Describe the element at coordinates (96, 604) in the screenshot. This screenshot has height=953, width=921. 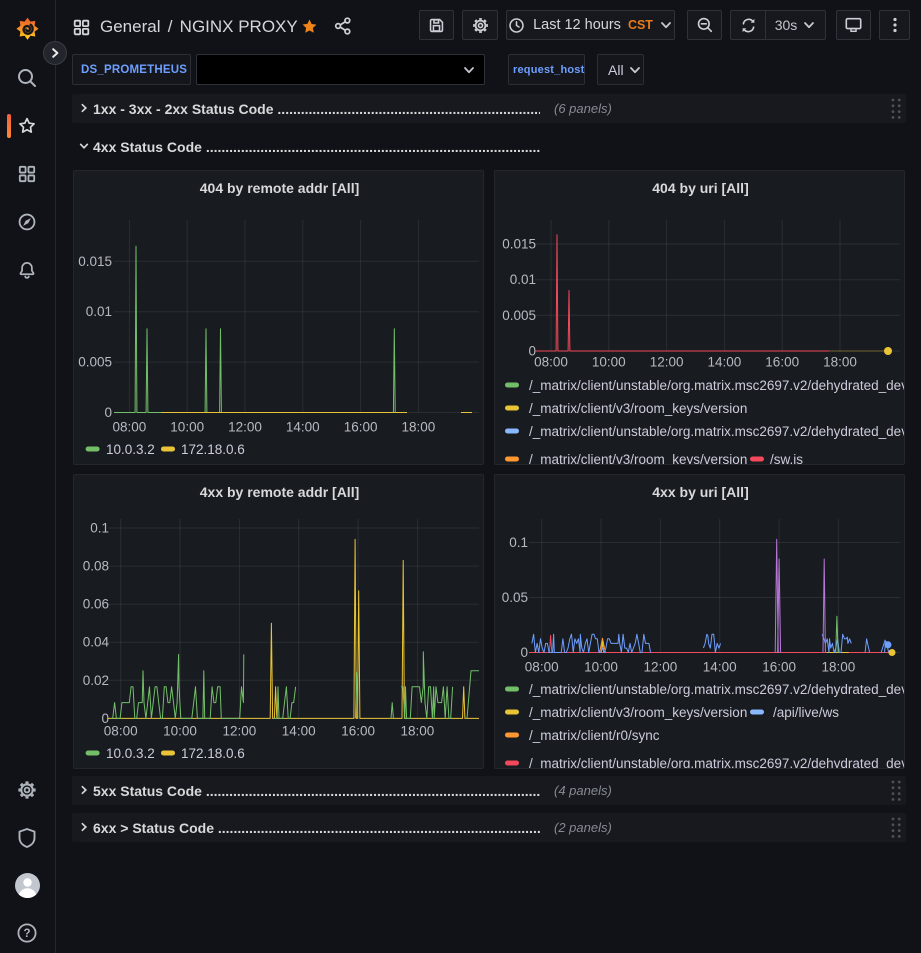
I see `svg-text: 0.06` at that location.